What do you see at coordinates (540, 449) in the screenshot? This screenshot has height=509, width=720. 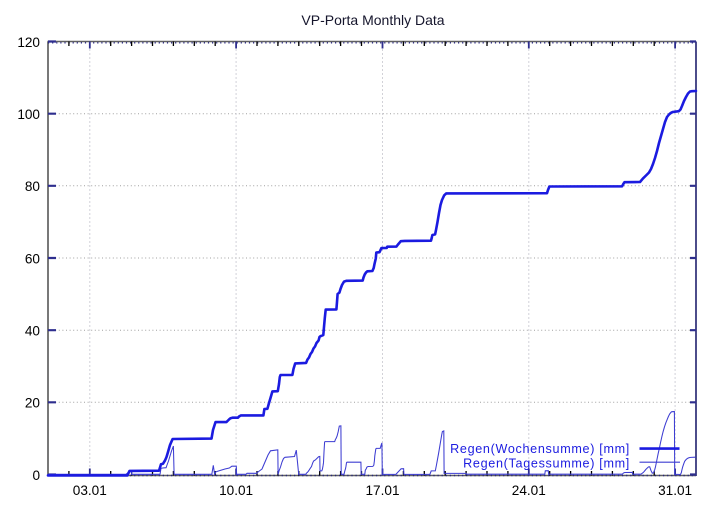 I see `svg-text: Regen(Wochensumme) [mm]` at bounding box center [540, 449].